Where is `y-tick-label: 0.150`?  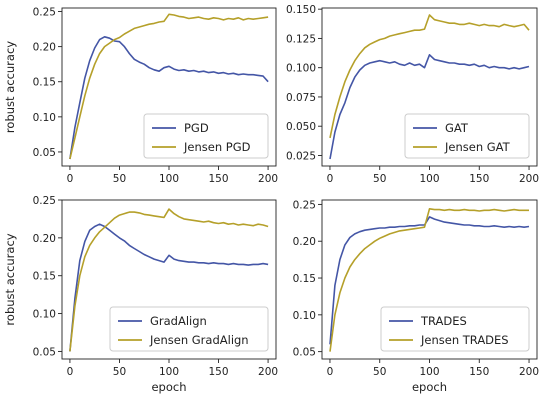
y-tick-label: 0.150 is located at coordinates (301, 10).